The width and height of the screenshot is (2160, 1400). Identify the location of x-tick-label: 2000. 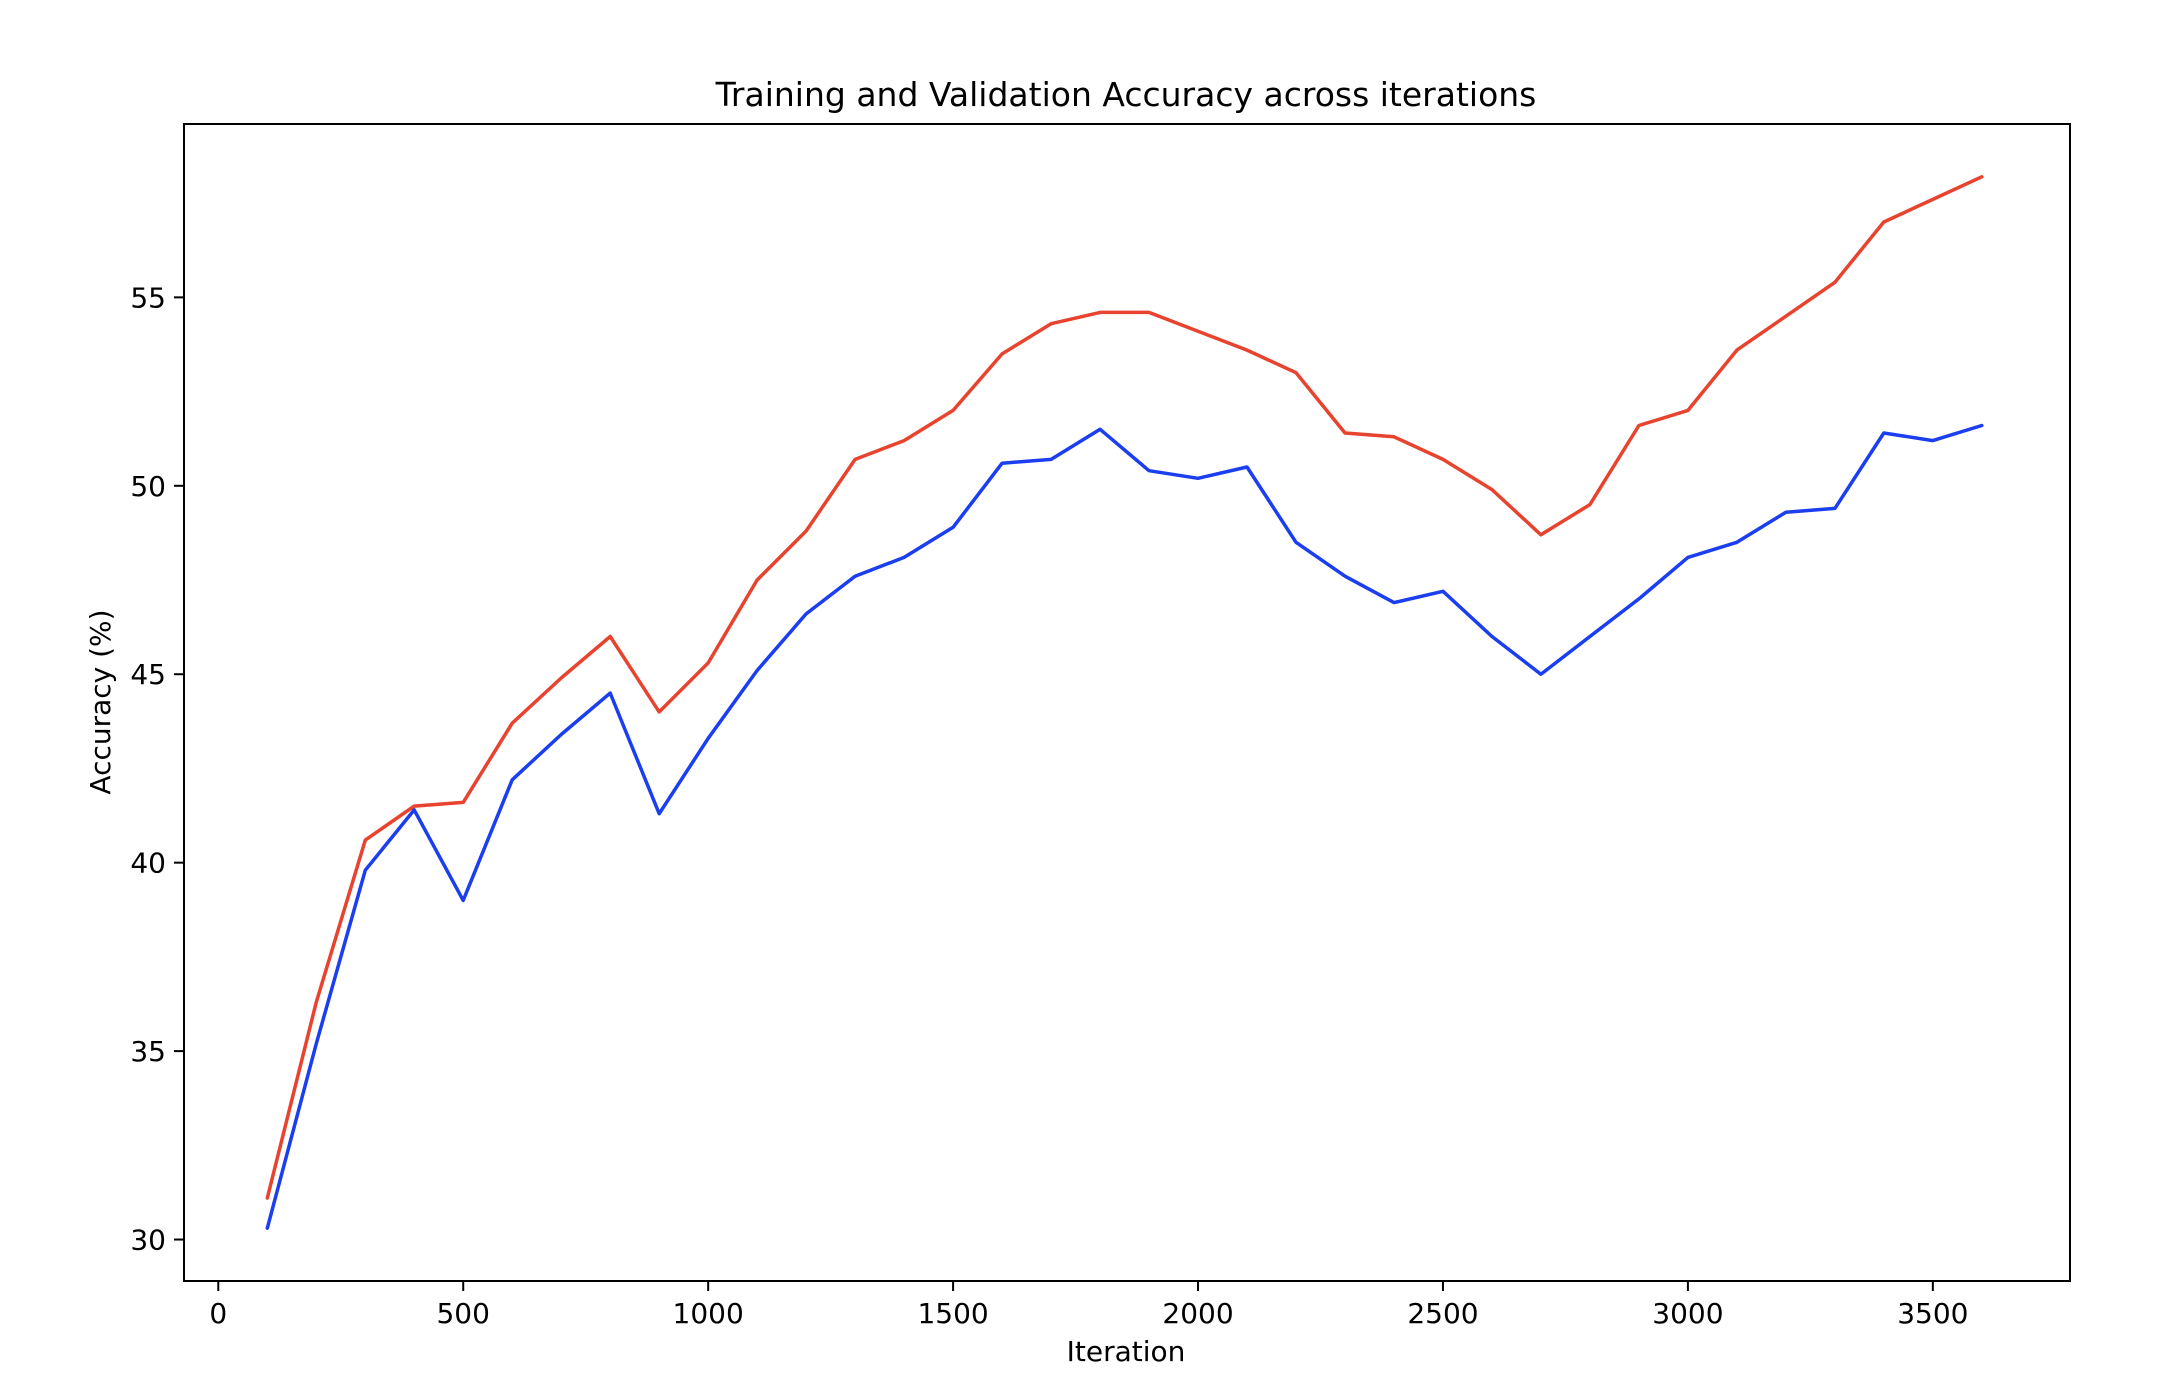
(1197, 1313).